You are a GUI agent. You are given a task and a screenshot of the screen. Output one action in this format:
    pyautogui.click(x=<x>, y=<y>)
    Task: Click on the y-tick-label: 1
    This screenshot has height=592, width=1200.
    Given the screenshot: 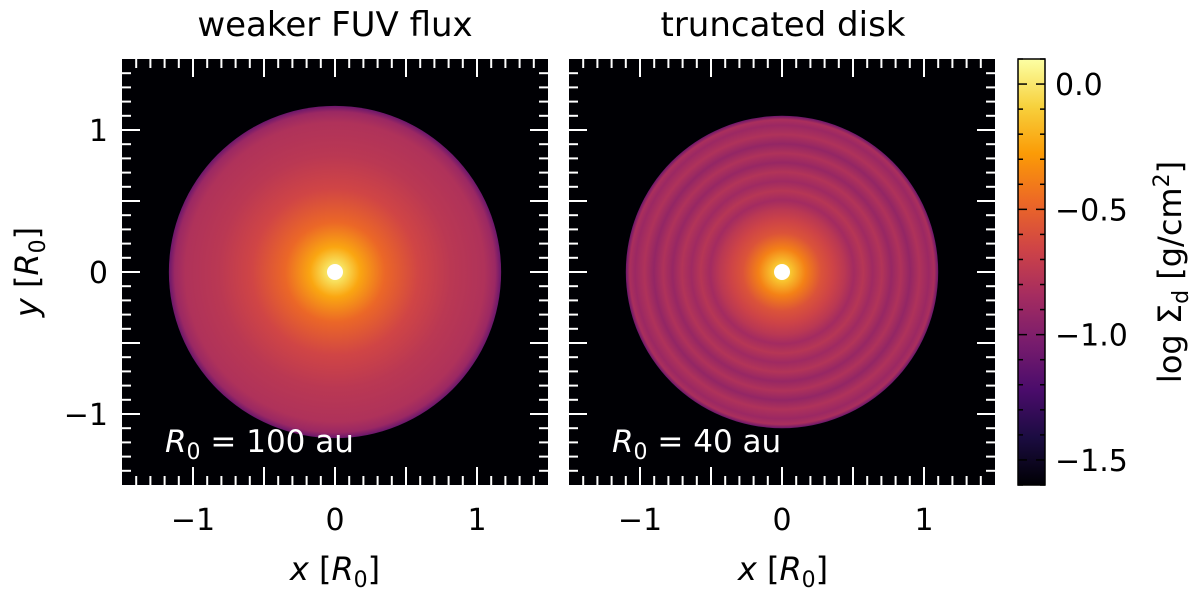 What is the action you would take?
    pyautogui.click(x=98, y=131)
    